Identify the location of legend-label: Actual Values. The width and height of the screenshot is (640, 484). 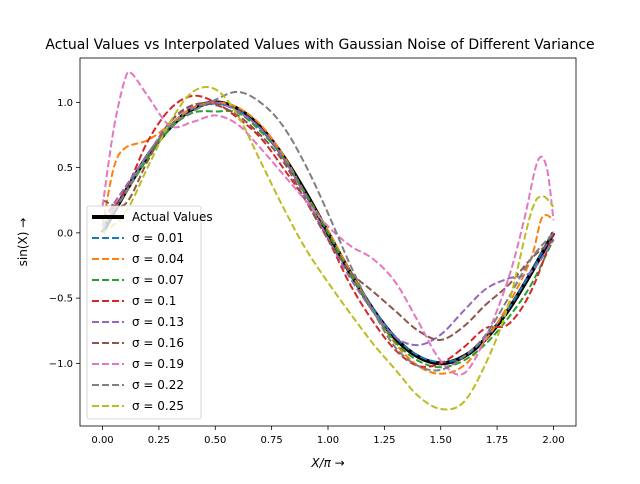
(172, 217).